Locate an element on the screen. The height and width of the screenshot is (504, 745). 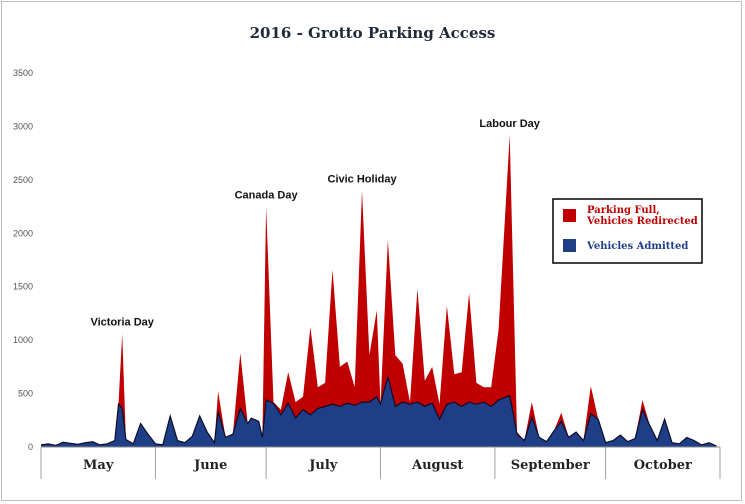
x-tick-label-september: September is located at coordinates (550, 465).